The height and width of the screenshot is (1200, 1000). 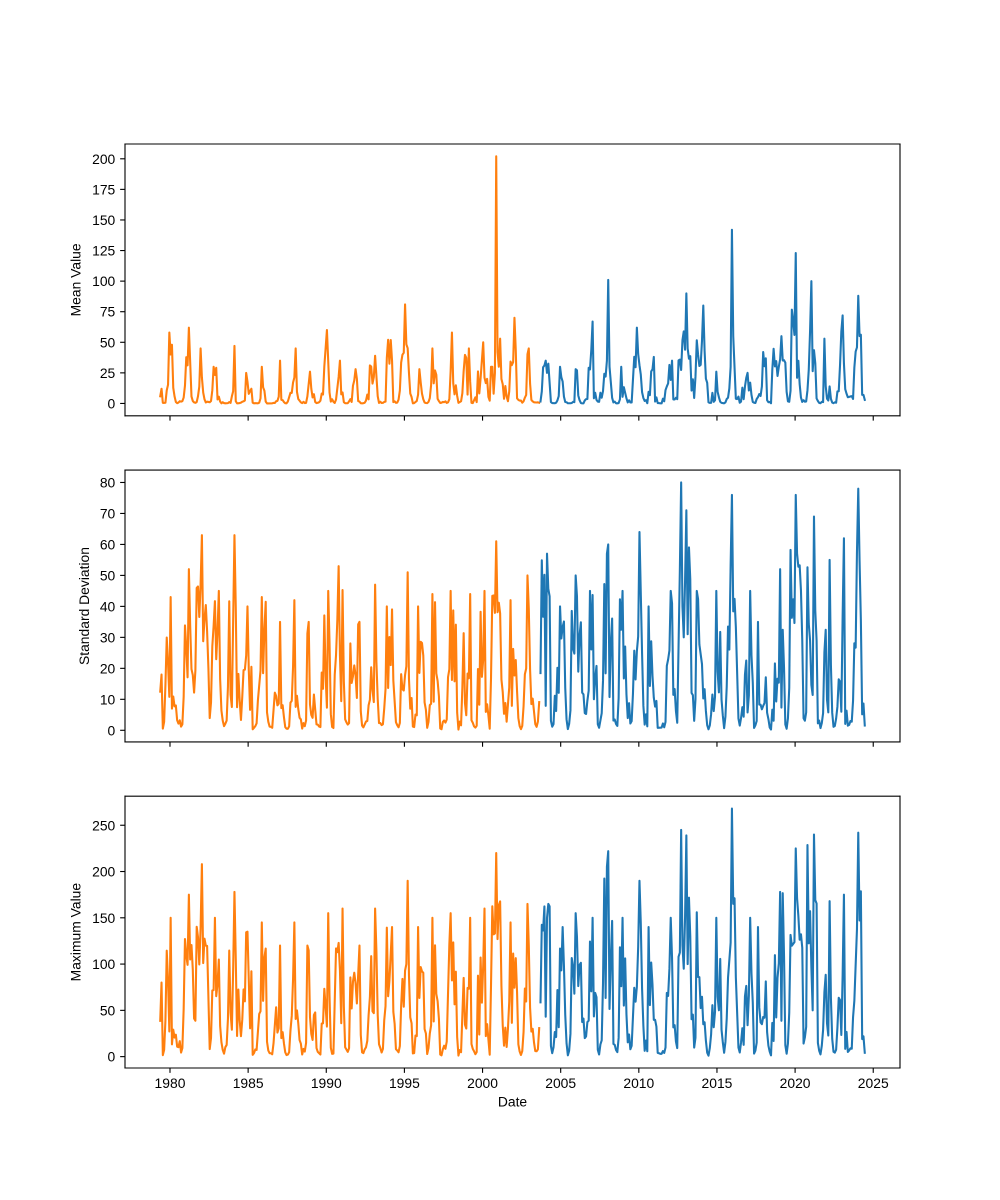 What do you see at coordinates (84, 606) in the screenshot?
I see `svg-text: Standard Deviation` at bounding box center [84, 606].